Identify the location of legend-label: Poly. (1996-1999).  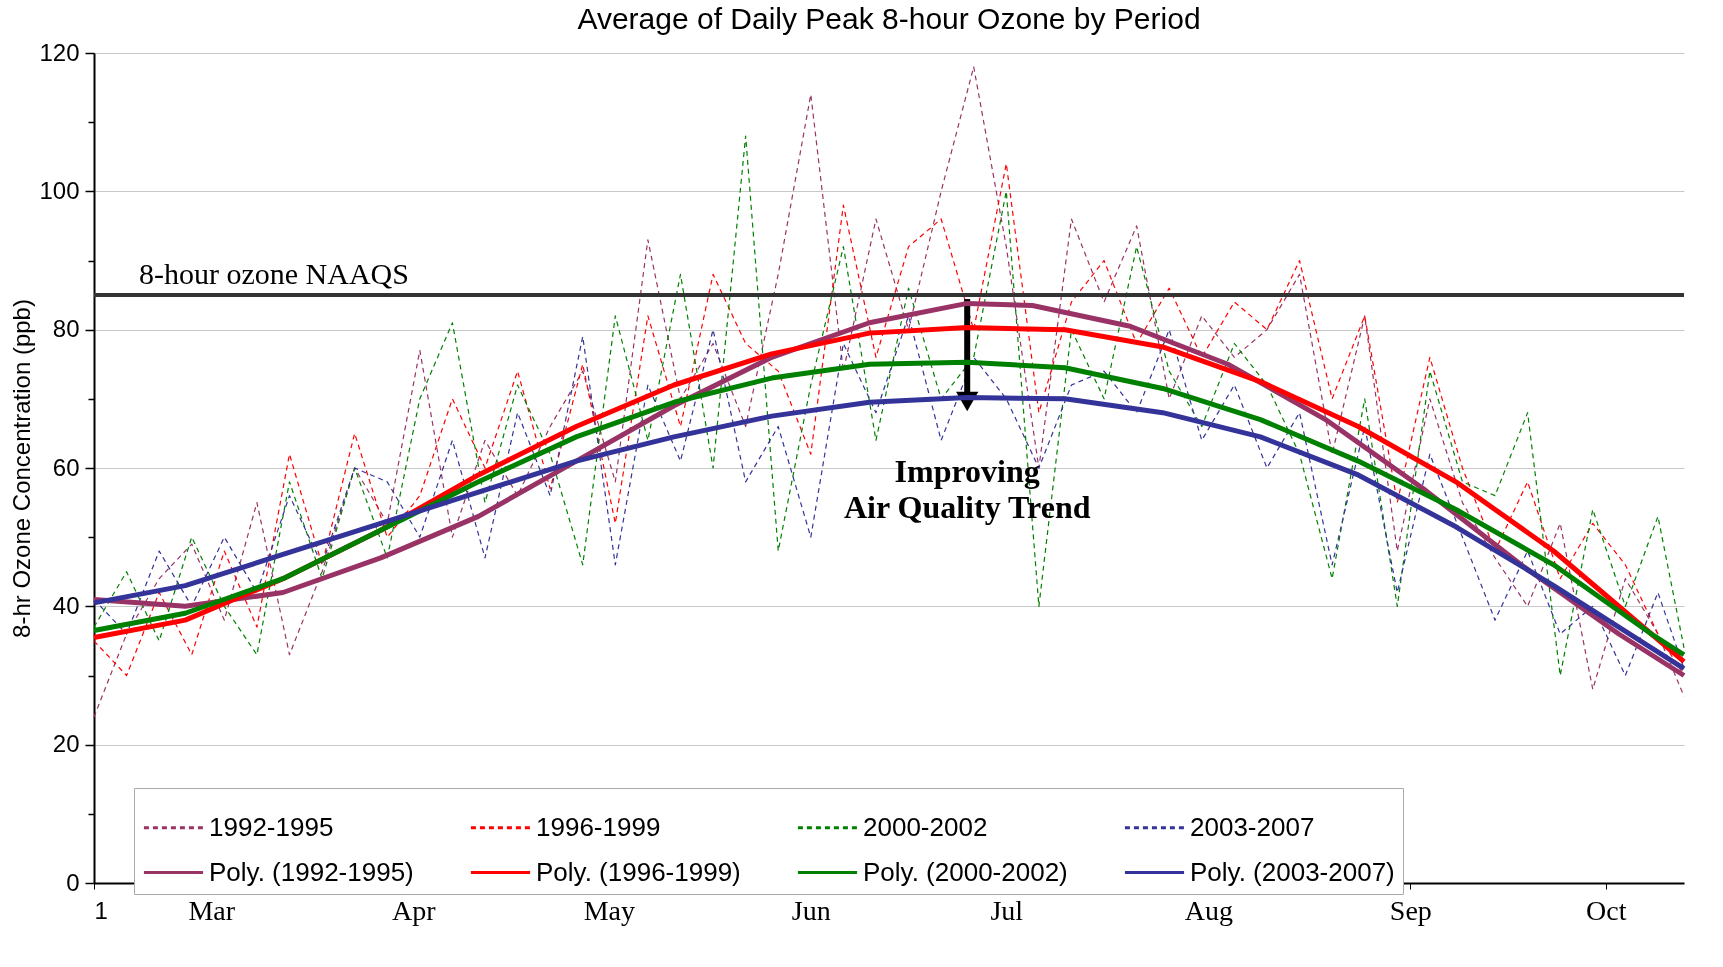
(638, 871).